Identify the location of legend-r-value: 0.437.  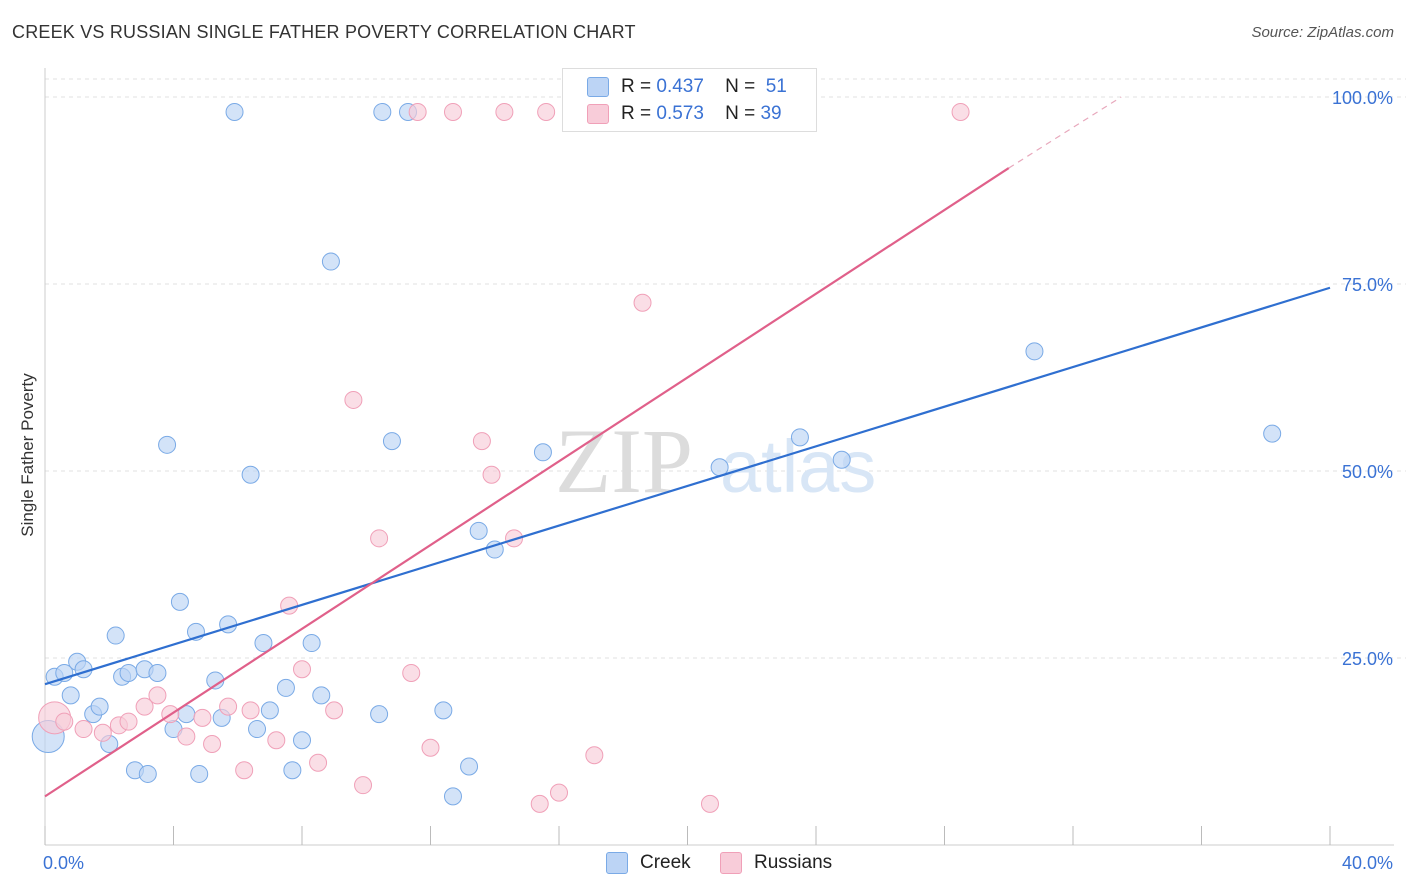
(680, 86).